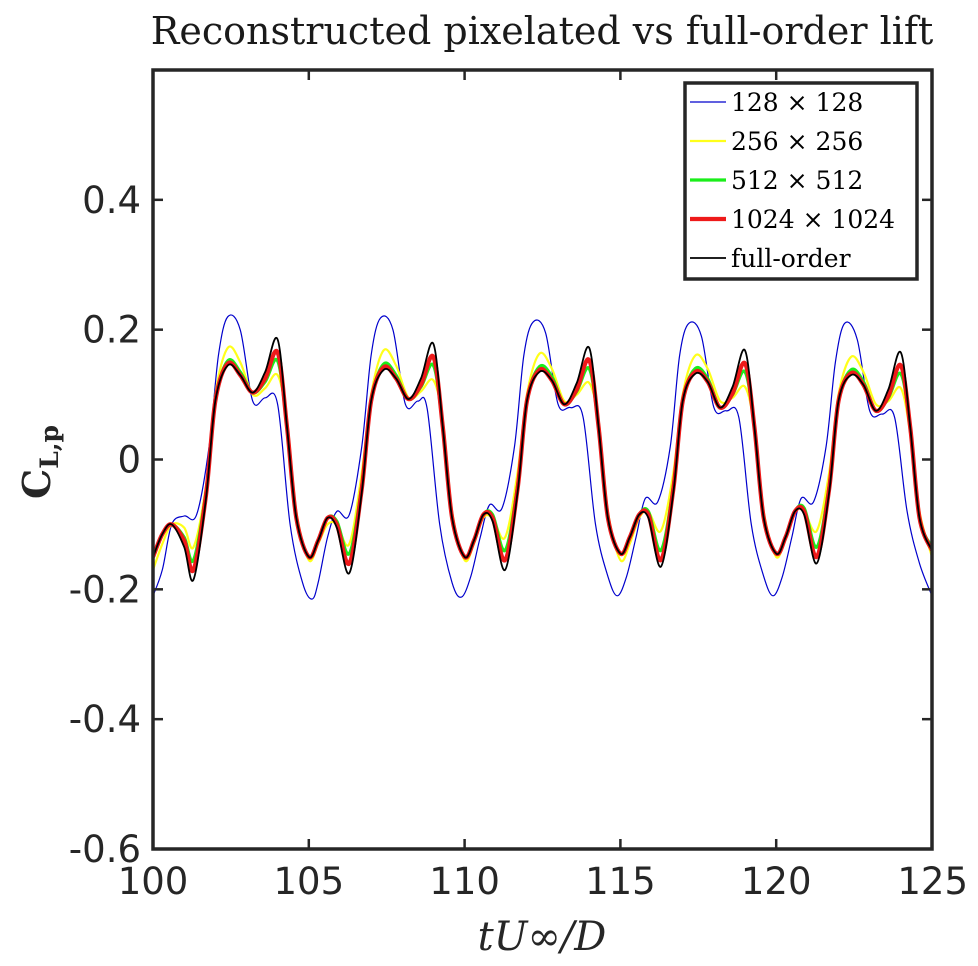 Image resolution: width=978 pixels, height=966 pixels. Describe the element at coordinates (813, 219) in the screenshot. I see `legend-label: 1024 × 1024` at that location.